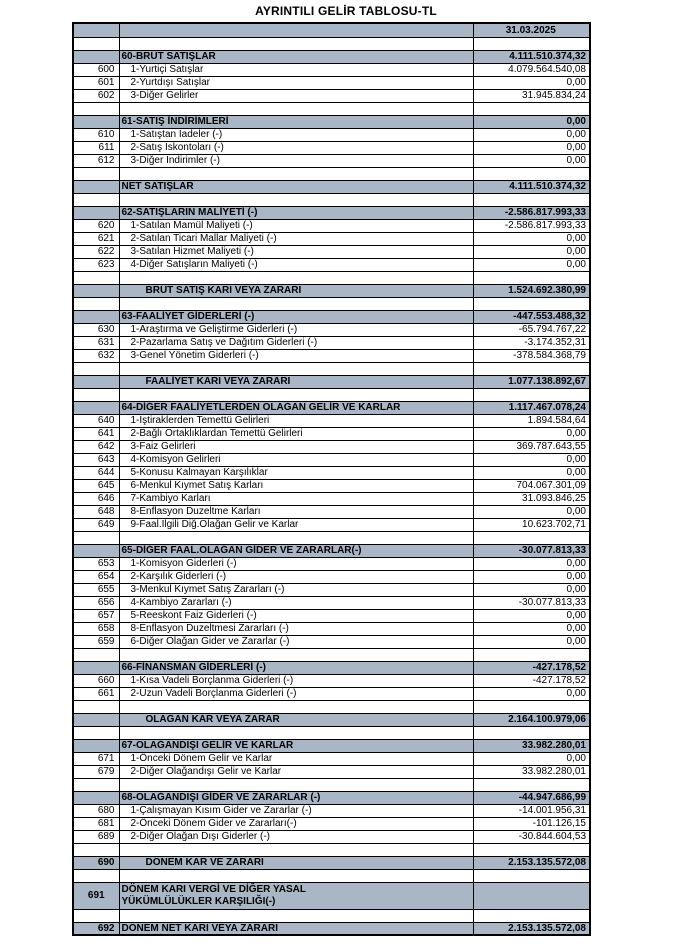 The width and height of the screenshot is (692, 944). What do you see at coordinates (96, 862) in the screenshot?
I see `account-code-cell: 690` at bounding box center [96, 862].